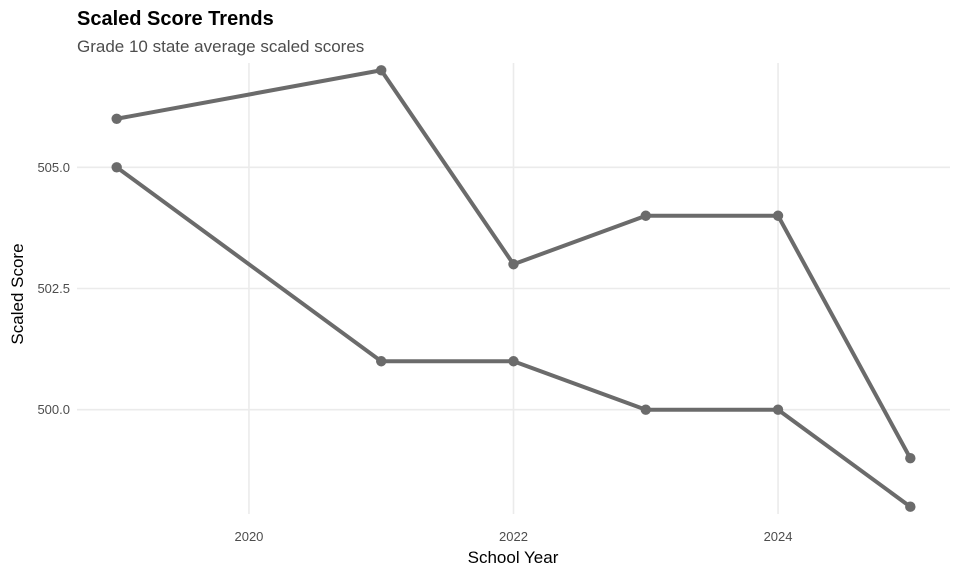 The height and width of the screenshot is (576, 960). What do you see at coordinates (778, 536) in the screenshot?
I see `x-tick-label: 2024` at bounding box center [778, 536].